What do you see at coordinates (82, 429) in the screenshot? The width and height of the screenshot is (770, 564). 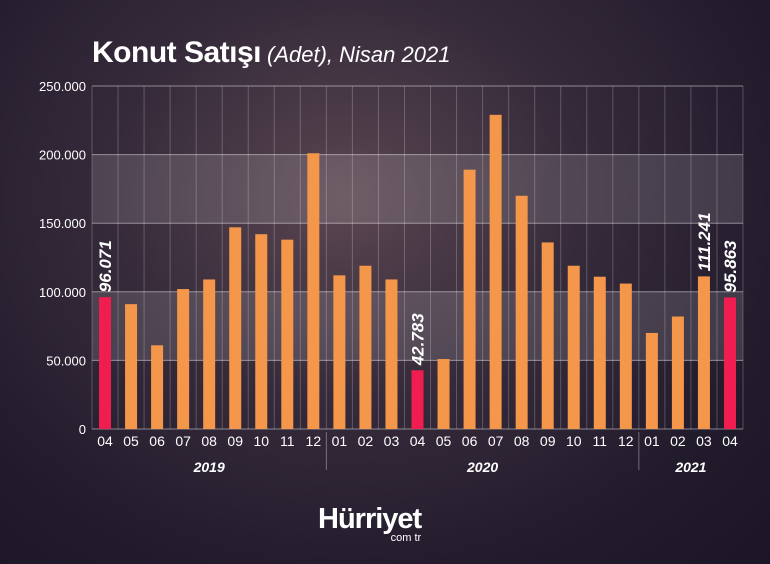 I see `y-tick-label: 0` at bounding box center [82, 429].